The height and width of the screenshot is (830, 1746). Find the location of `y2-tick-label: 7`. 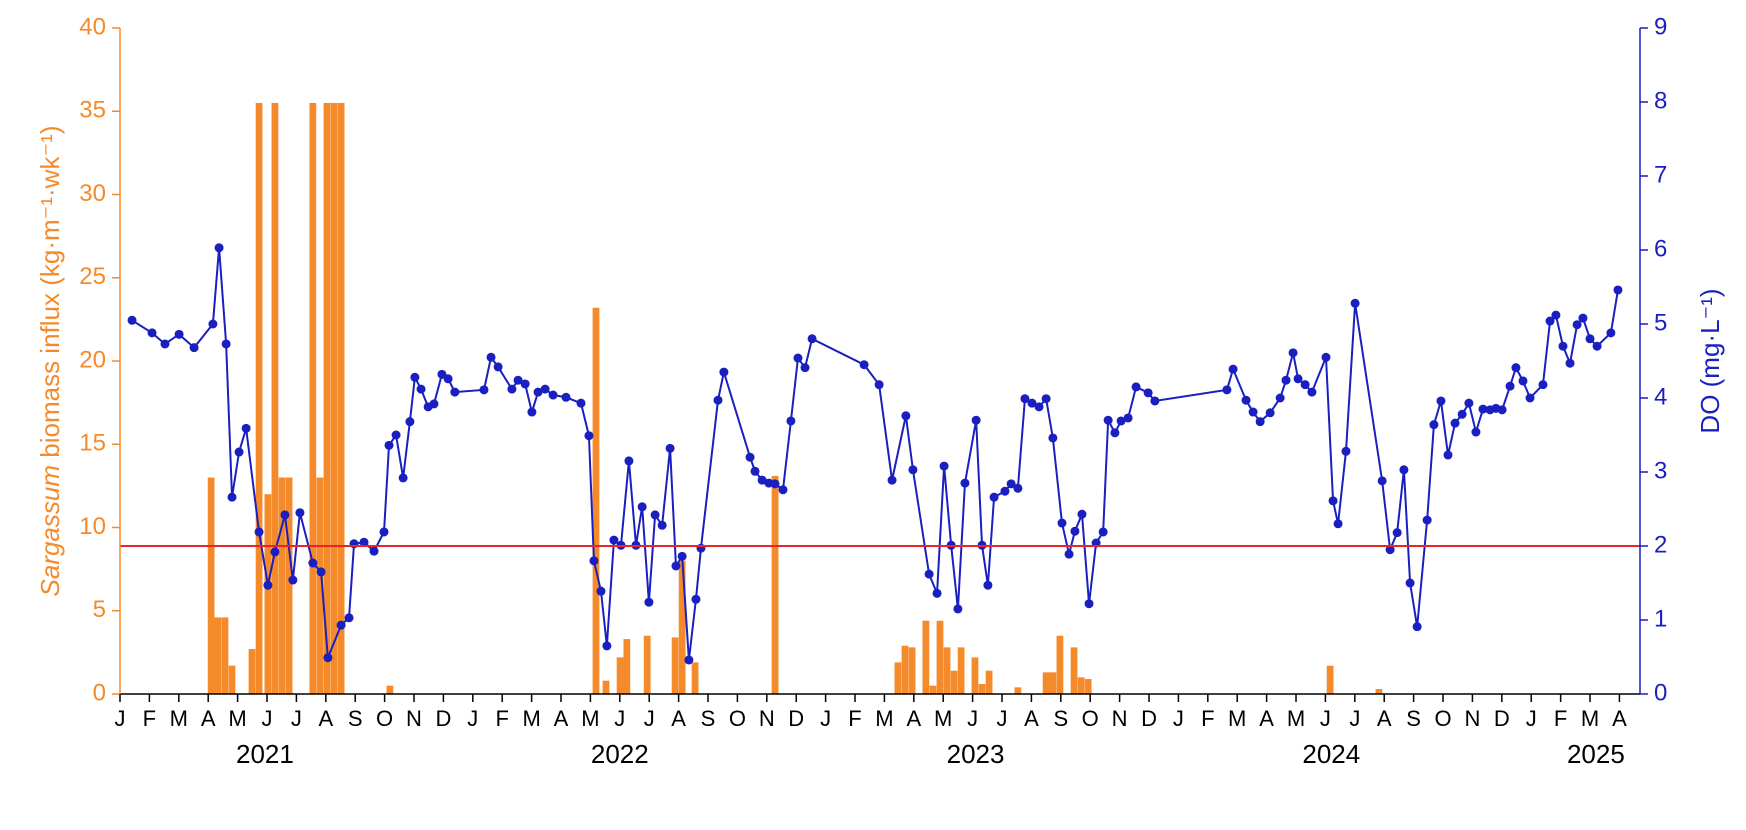

y2-tick-label: 7 is located at coordinates (1660, 174).